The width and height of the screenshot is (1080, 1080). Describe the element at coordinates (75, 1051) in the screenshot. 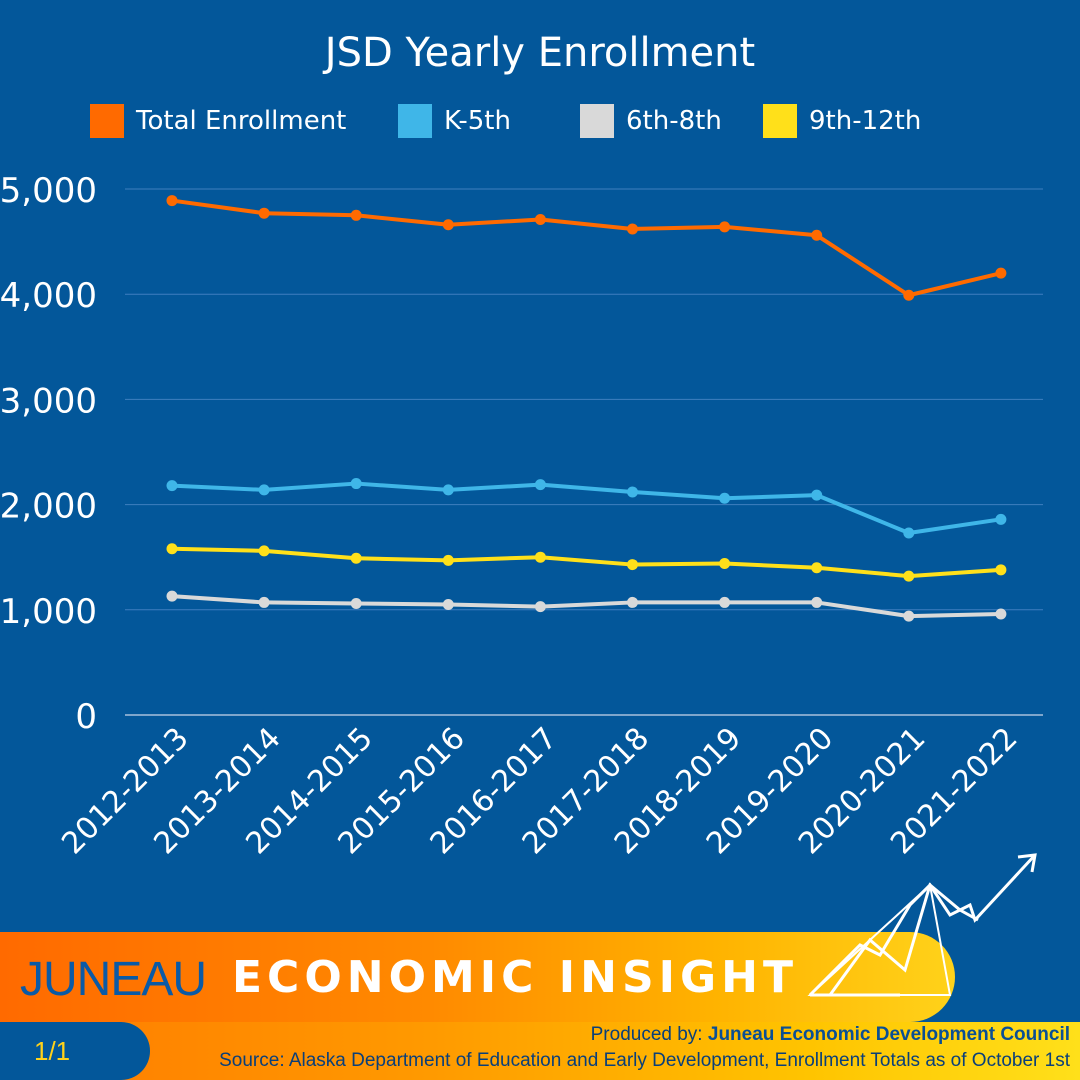

I see `page-indicator-tab` at that location.